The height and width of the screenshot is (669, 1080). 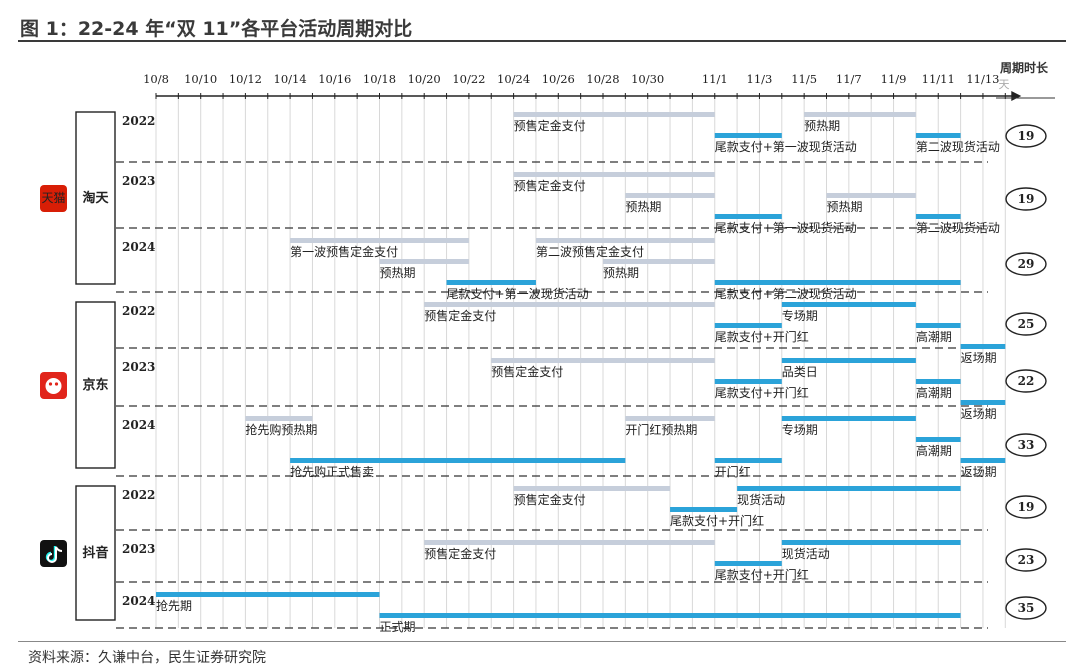 What do you see at coordinates (804, 79) in the screenshot?
I see `x-tick-label: 11/5` at bounding box center [804, 79].